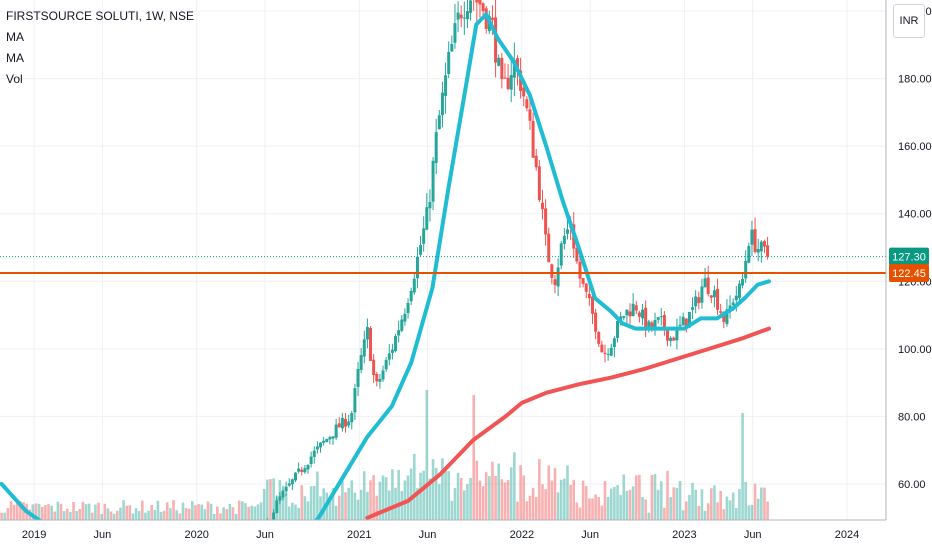  I want to click on time-tick-label: 2019, so click(34, 535).